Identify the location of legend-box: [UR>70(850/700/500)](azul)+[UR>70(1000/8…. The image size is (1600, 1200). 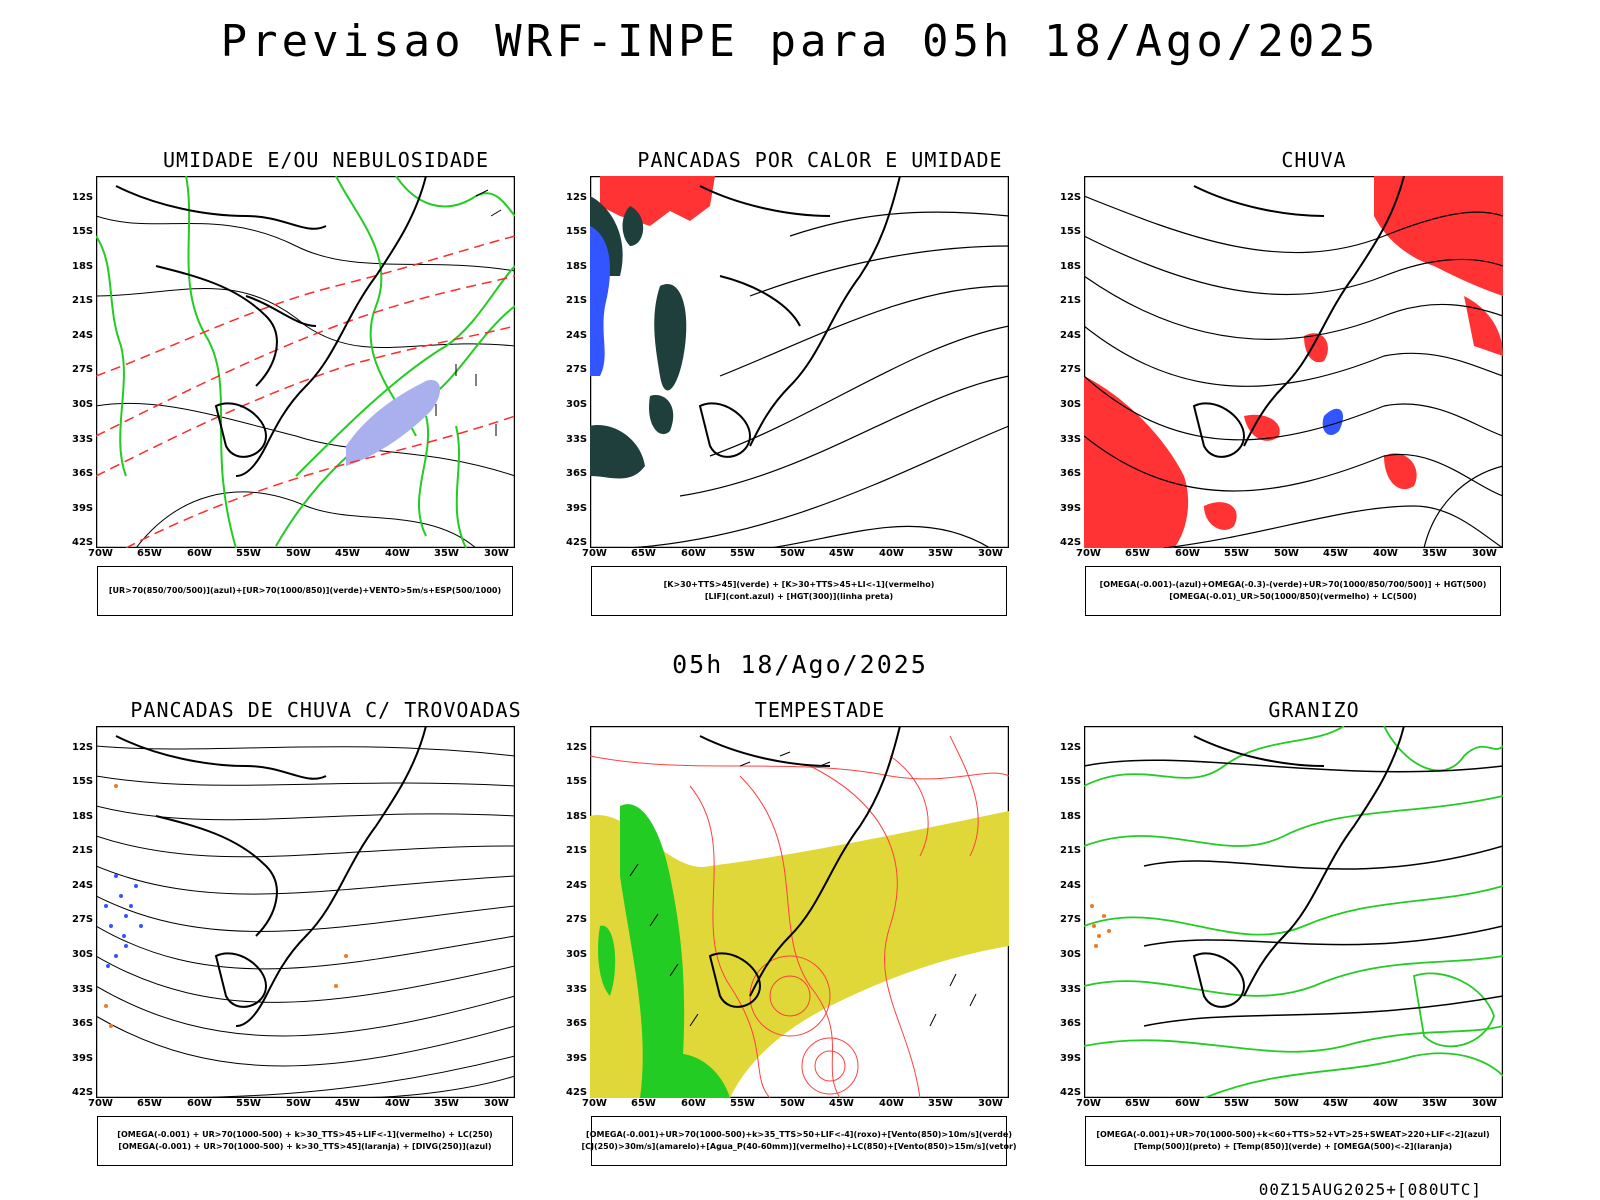
(305, 591).